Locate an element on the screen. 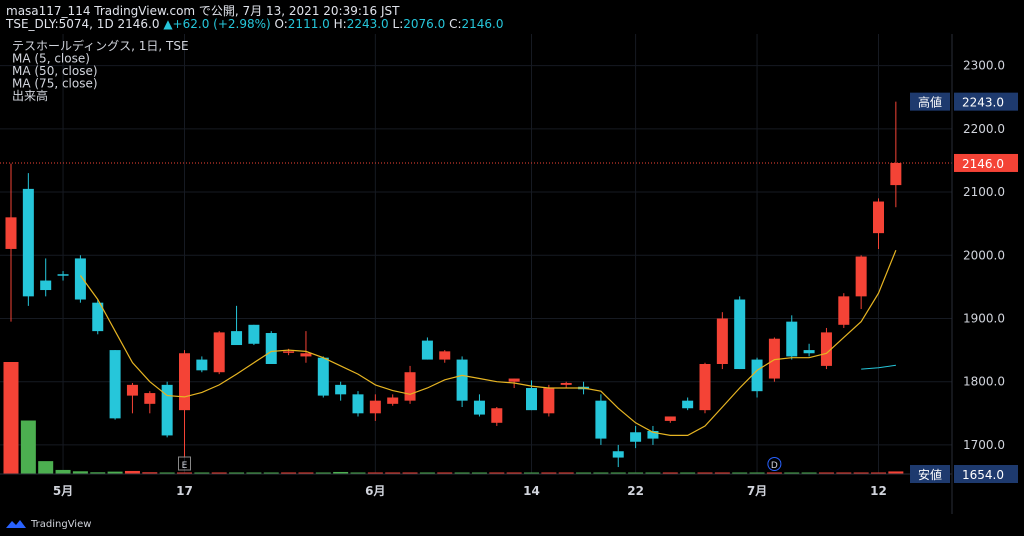 The image size is (1024, 536). legend-entry: 出来高 is located at coordinates (30, 95).